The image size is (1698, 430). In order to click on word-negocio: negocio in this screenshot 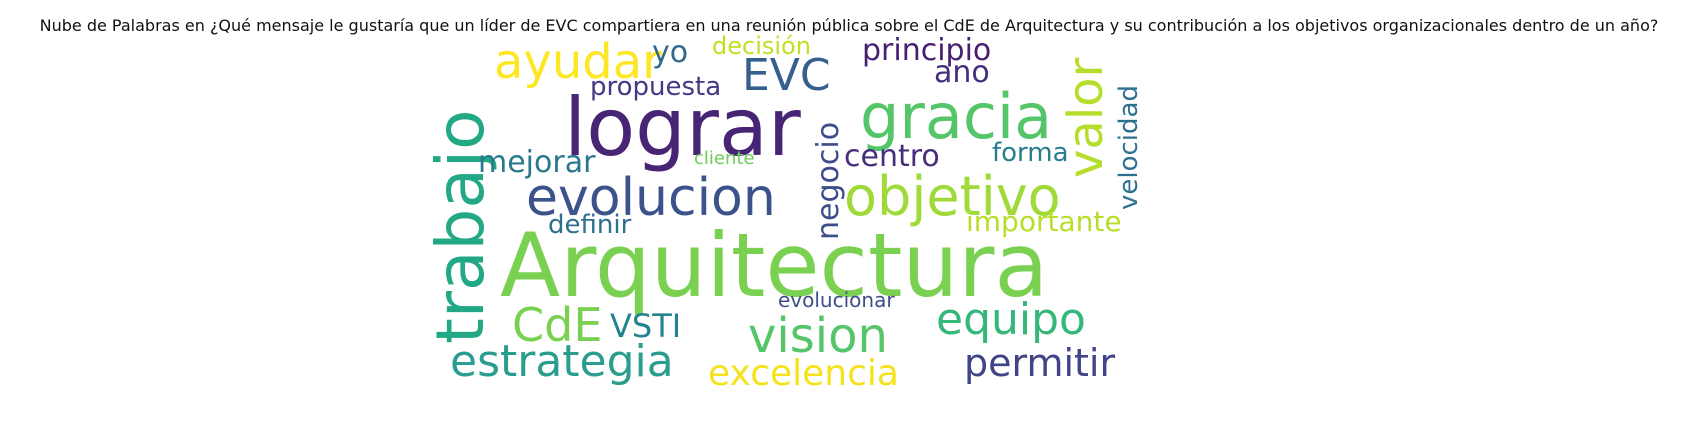, I will do `click(828, 180)`.